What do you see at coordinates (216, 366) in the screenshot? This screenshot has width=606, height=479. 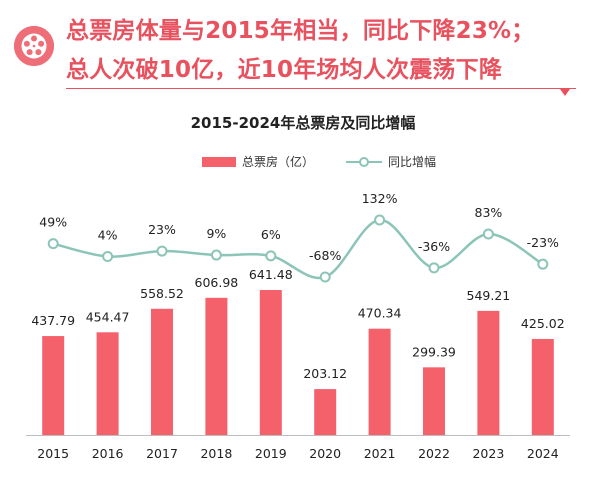 I see `bar-2018` at bounding box center [216, 366].